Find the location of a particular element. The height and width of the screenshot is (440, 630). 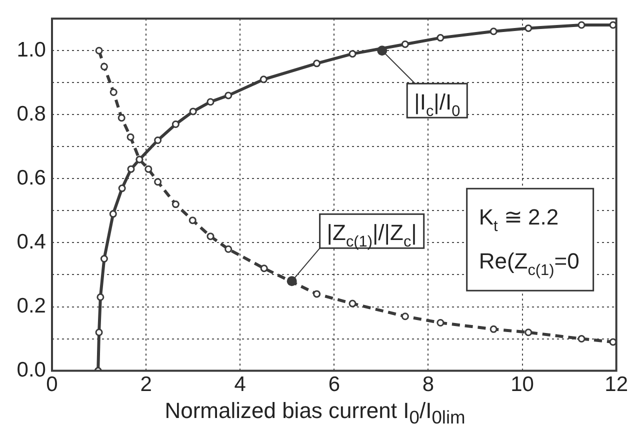

x-axis-title: Normalized bias current I$_{0}$/I$_{0lim}$ is located at coordinates (315, 413).